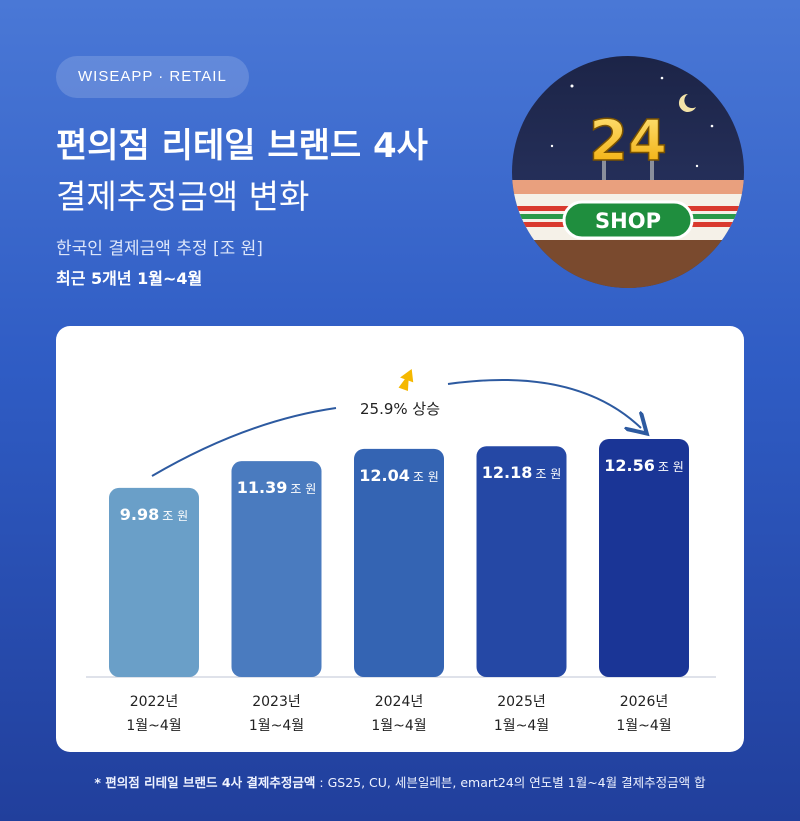 This screenshot has width=800, height=821. Describe the element at coordinates (277, 487) in the screenshot. I see `bar-value-label: 11.39 조 원` at that location.